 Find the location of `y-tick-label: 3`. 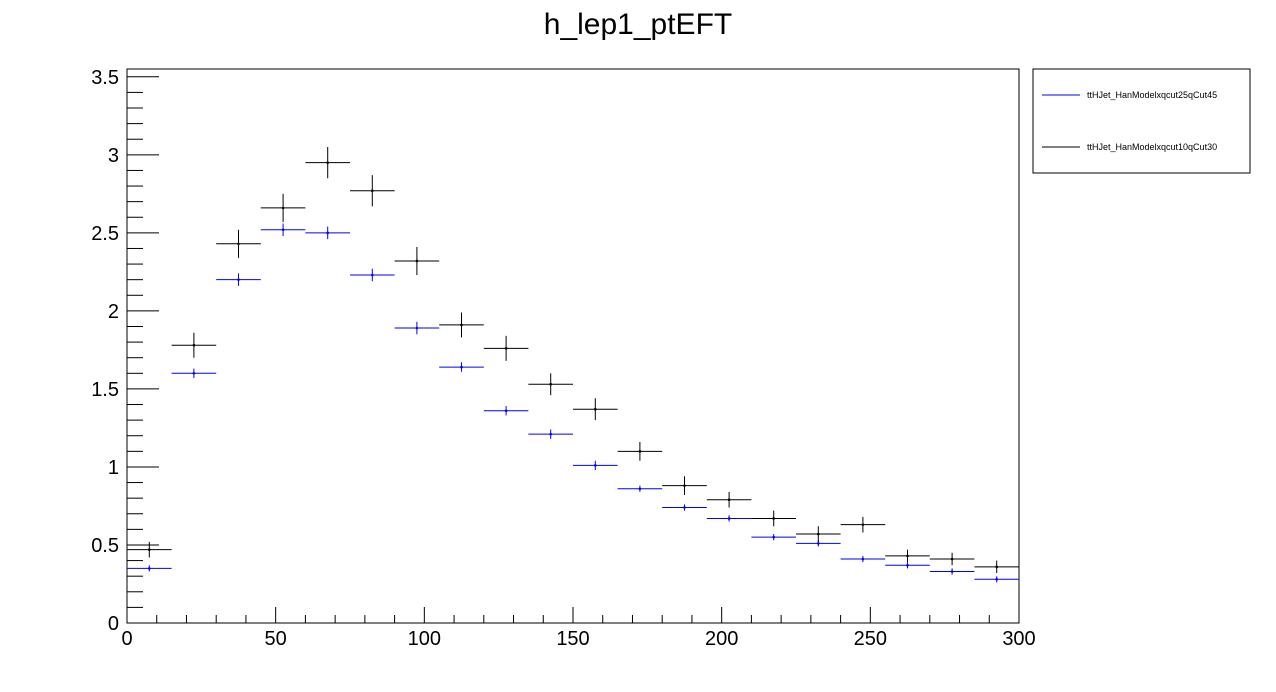

y-tick-label: 3 is located at coordinates (113, 156).